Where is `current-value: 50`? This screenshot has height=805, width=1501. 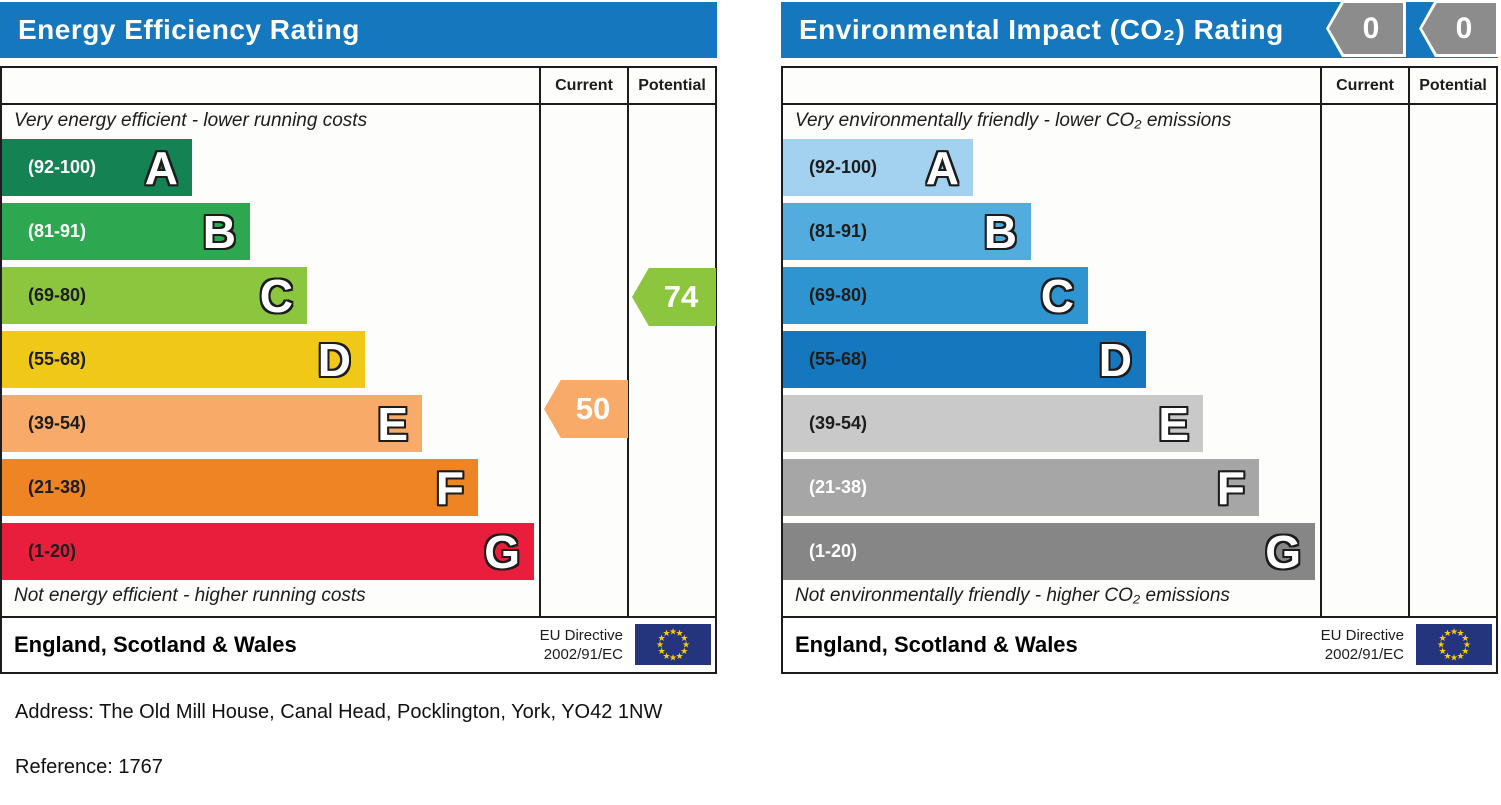
current-value: 50 is located at coordinates (593, 408).